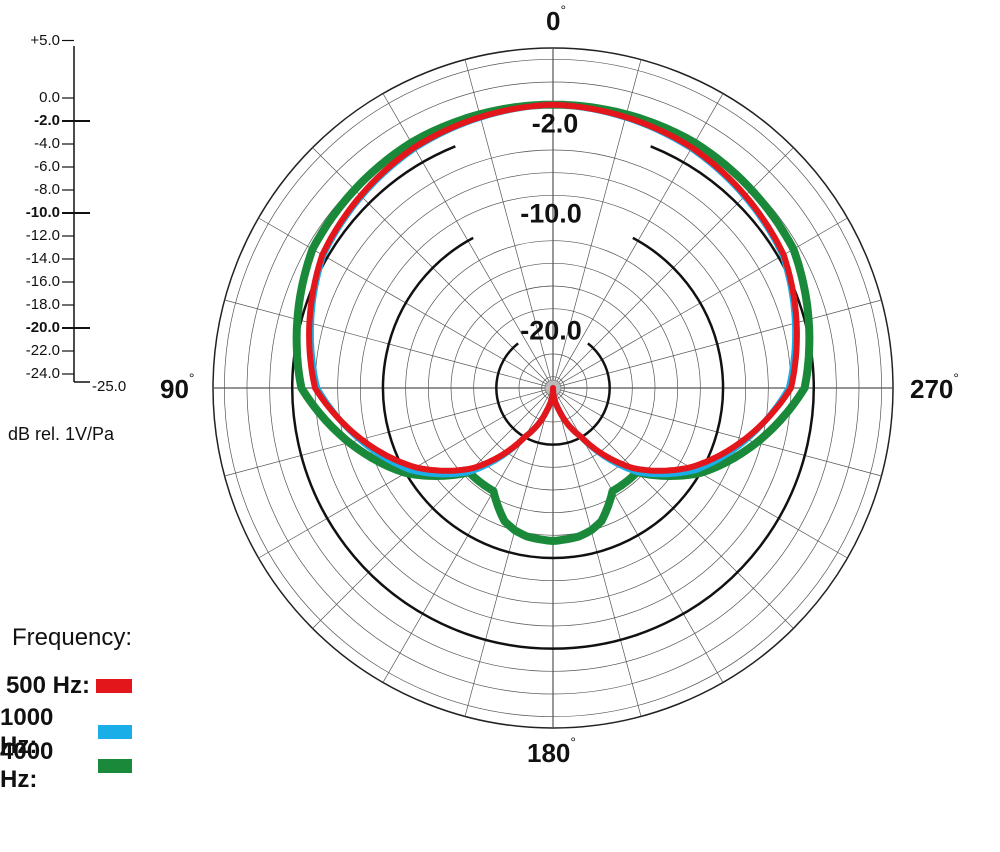 Image resolution: width=1000 pixels, height=852 pixels. What do you see at coordinates (47, 143) in the screenshot?
I see `scale-label: -4.0` at bounding box center [47, 143].